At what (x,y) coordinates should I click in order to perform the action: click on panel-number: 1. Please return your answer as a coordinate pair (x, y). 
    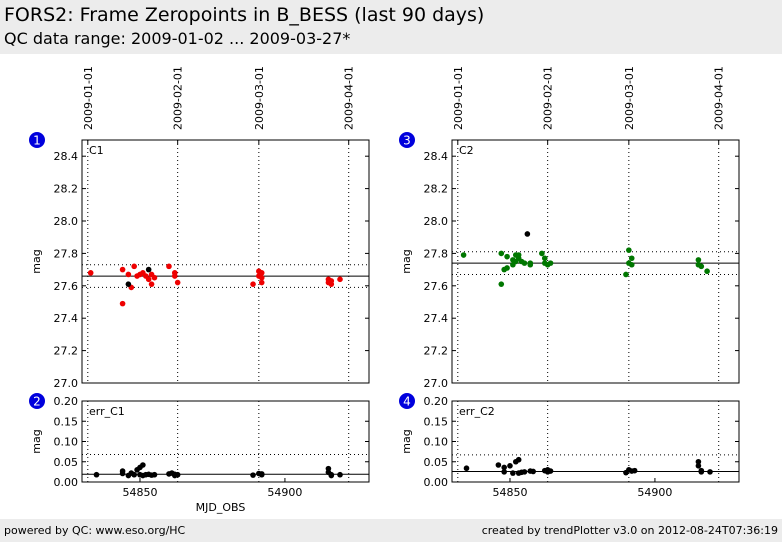
    Looking at the image, I should click on (37, 141).